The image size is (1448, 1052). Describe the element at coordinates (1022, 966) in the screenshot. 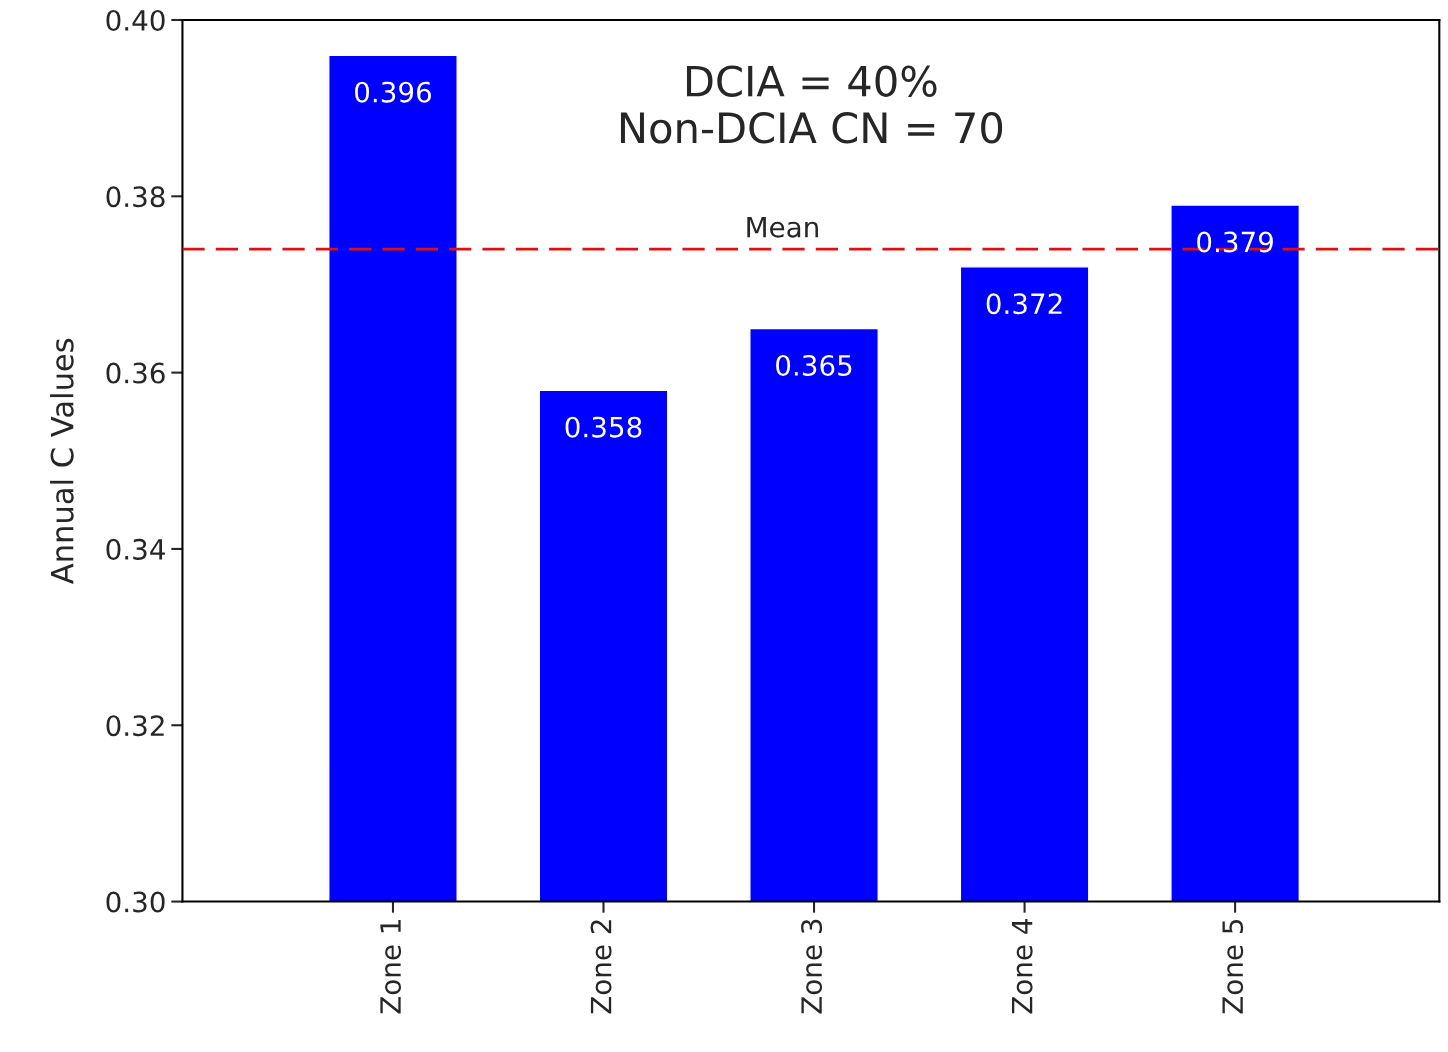

I see `x-tick-label: Zone 4` at that location.